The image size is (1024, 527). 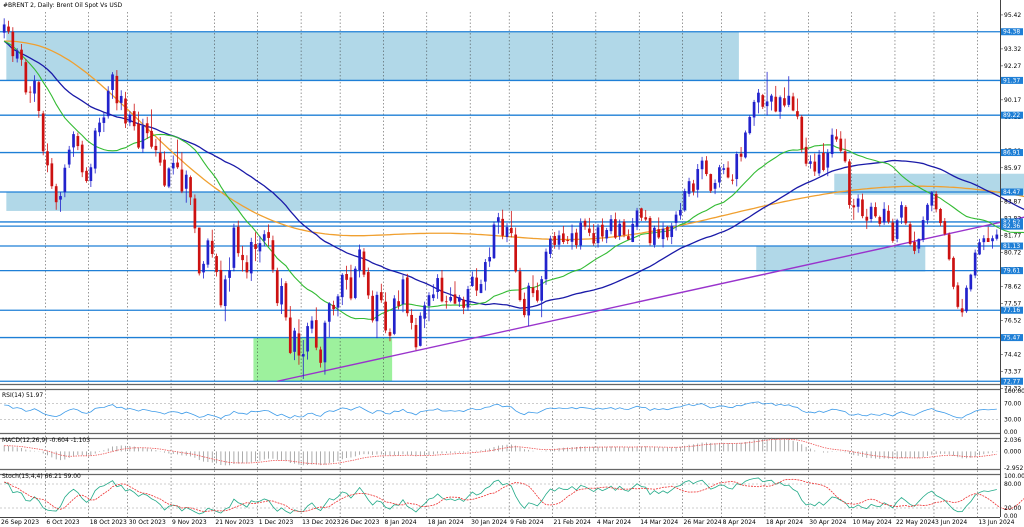 I want to click on y-tick-label-17: 73.37, so click(x=1012, y=372).